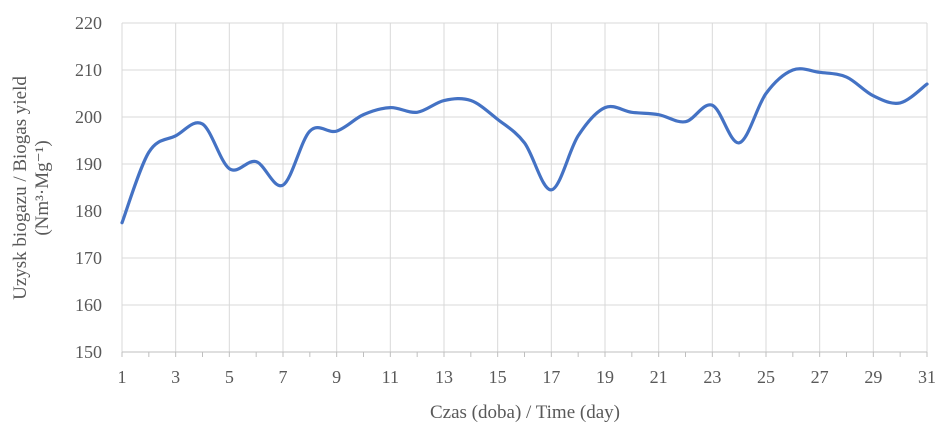 Image resolution: width=938 pixels, height=426 pixels. I want to click on x-tick-label: 19, so click(605, 377).